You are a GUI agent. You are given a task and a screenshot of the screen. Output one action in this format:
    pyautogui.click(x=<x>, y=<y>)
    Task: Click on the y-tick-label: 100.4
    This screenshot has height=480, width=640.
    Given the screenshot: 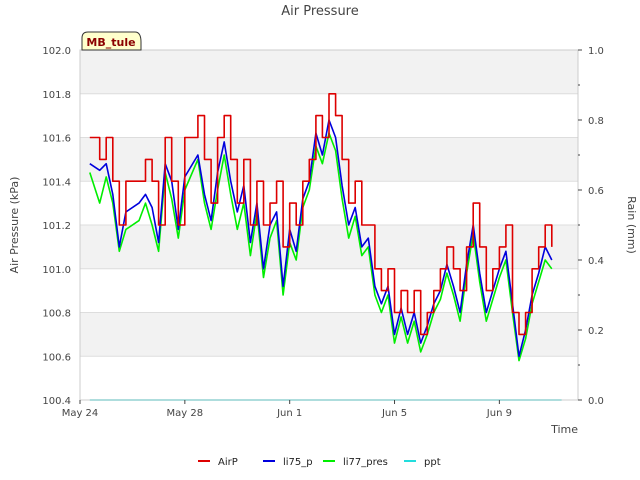 What is the action you would take?
    pyautogui.click(x=56, y=401)
    